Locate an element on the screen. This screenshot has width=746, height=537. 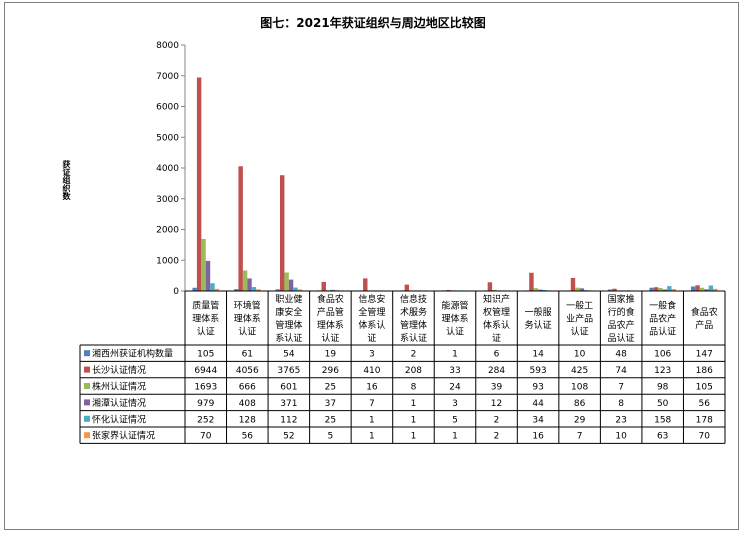
data-label: 296 is located at coordinates (330, 371).